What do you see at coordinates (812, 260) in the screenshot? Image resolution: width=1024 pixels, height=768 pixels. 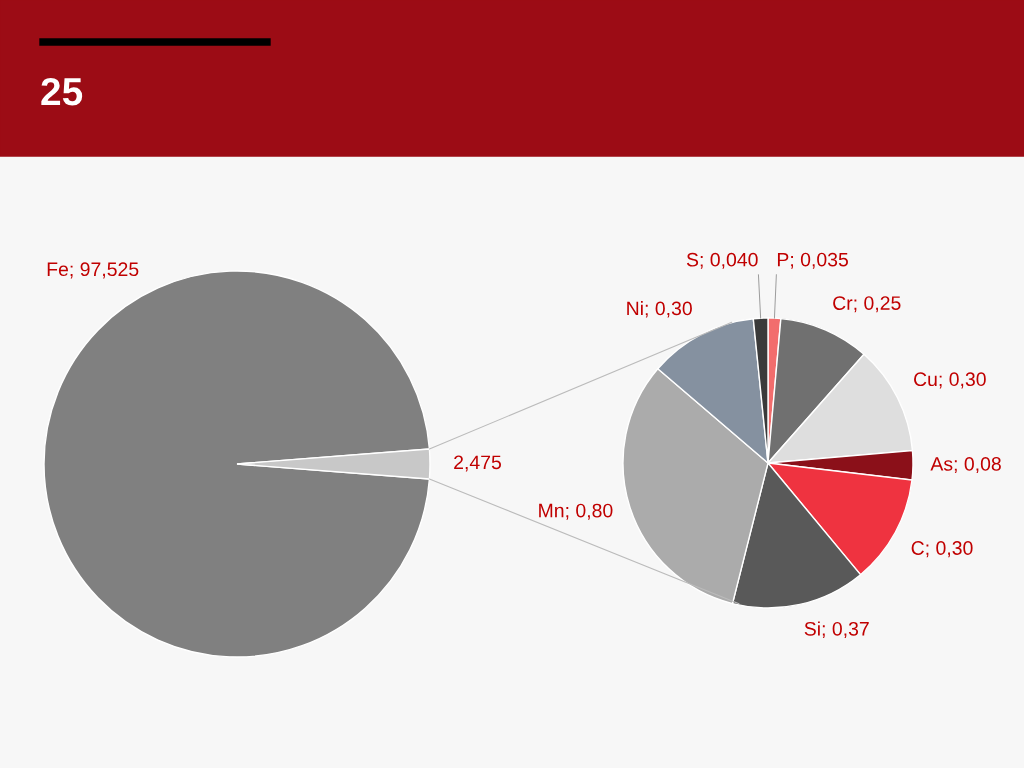 I see `slice-label: P; 0,035` at bounding box center [812, 260].